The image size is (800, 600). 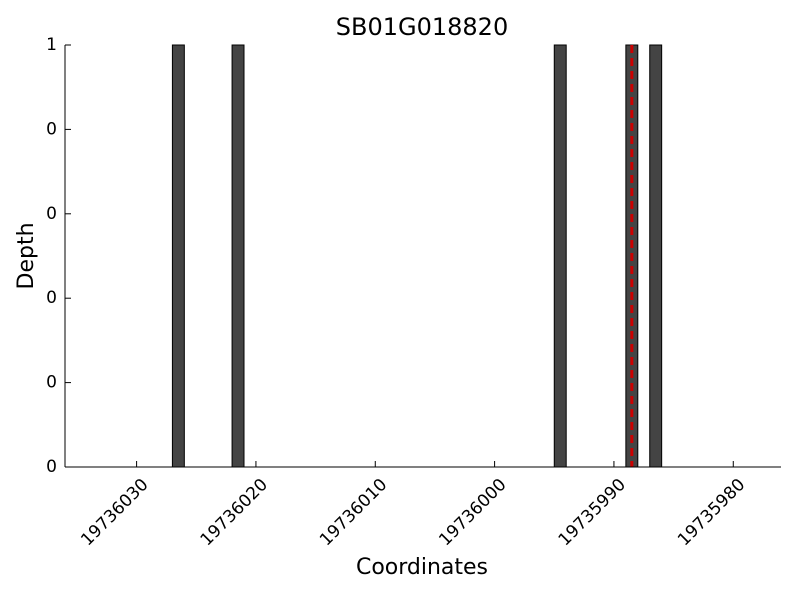 I want to click on x-tick-label: 19736030, so click(x=114, y=512).